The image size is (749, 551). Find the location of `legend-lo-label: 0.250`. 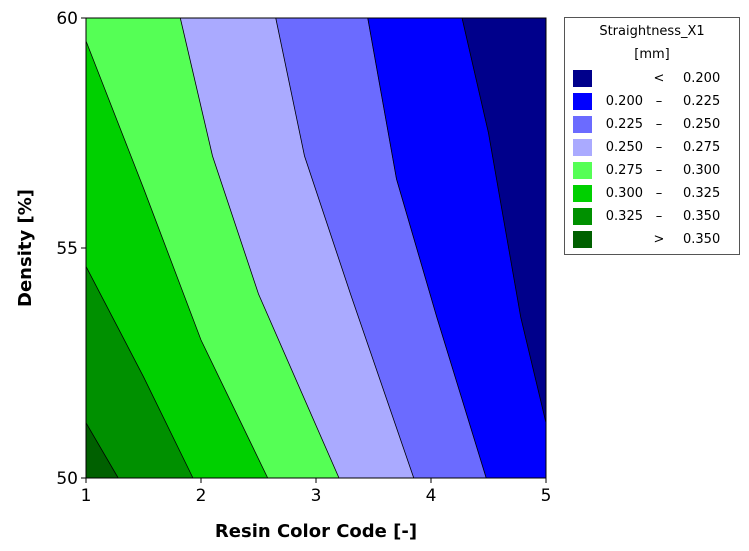

legend-lo-label: 0.250 is located at coordinates (624, 147).